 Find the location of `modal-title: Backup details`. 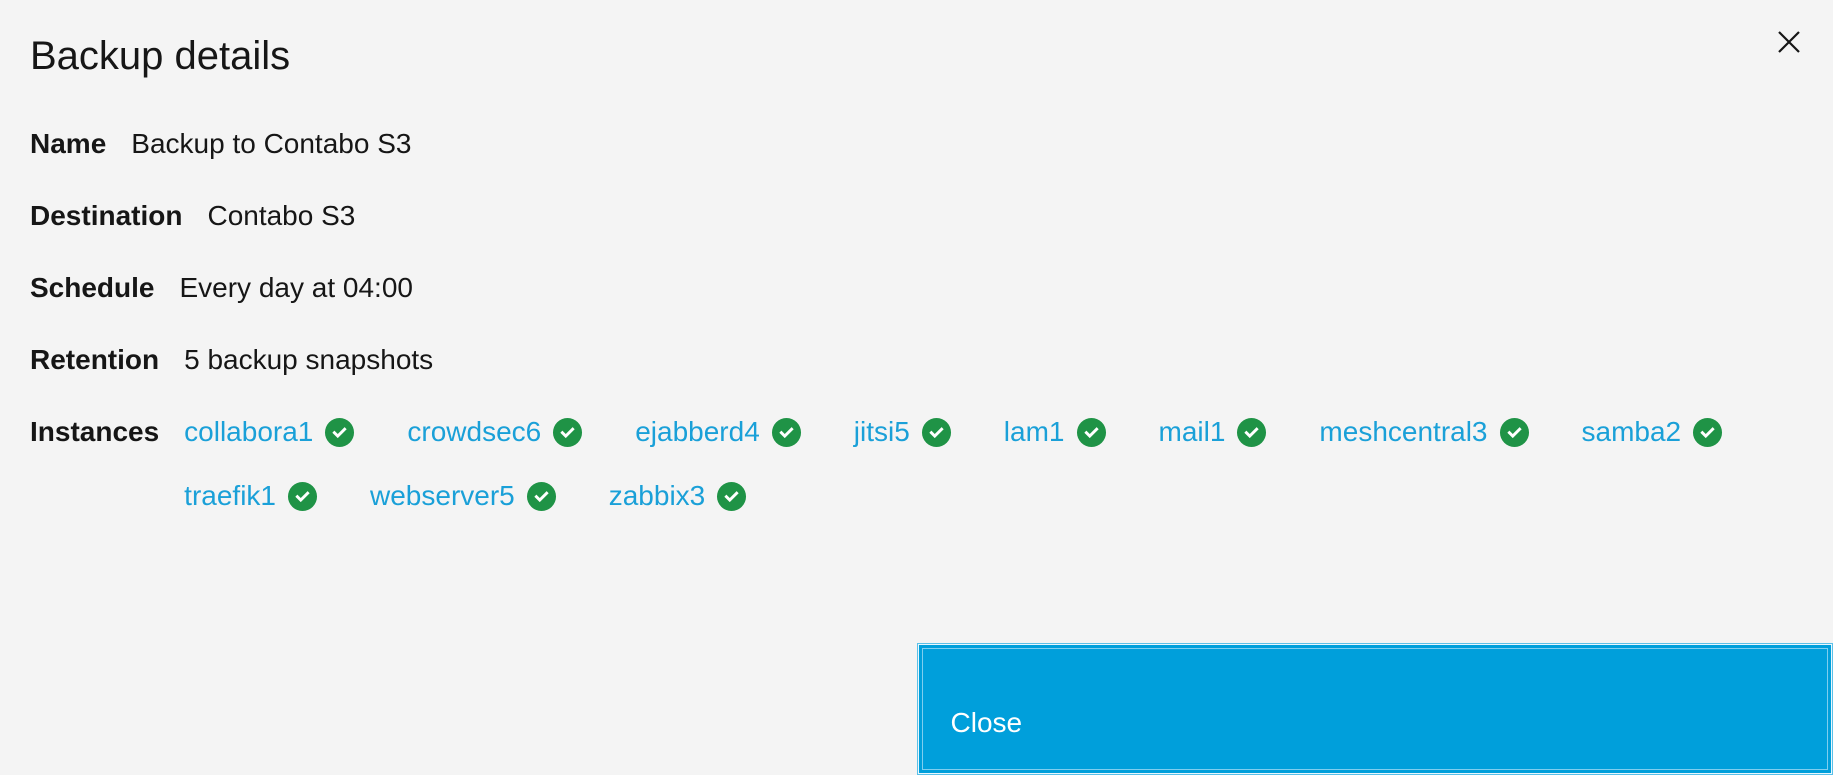

modal-title: Backup details is located at coordinates (160, 56).